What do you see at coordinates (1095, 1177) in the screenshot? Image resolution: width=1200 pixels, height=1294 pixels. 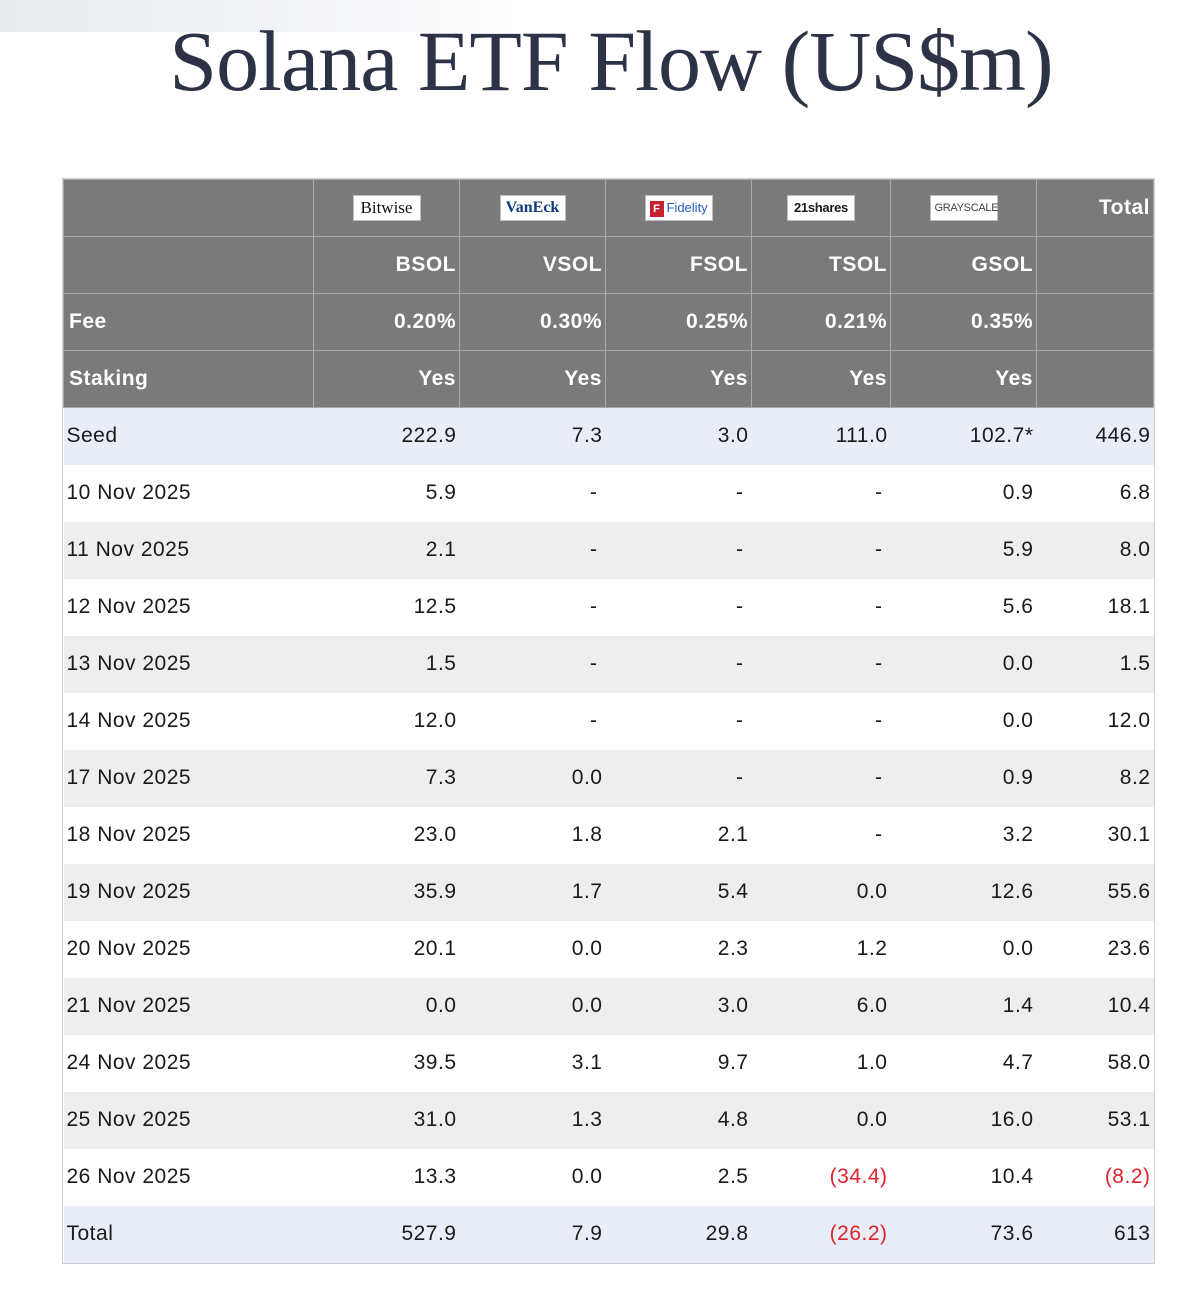 I see `row-total-cell: (8.2)` at bounding box center [1095, 1177].